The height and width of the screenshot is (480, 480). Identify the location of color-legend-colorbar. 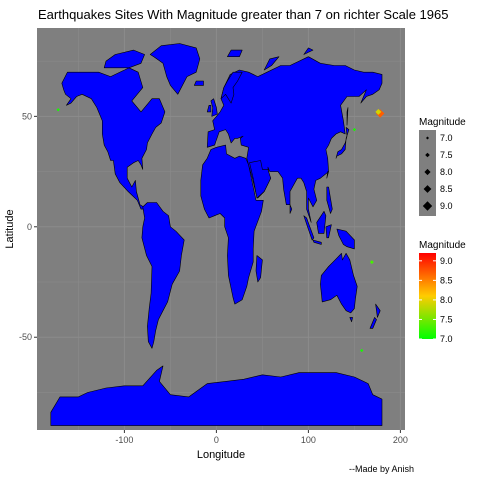
(427, 296).